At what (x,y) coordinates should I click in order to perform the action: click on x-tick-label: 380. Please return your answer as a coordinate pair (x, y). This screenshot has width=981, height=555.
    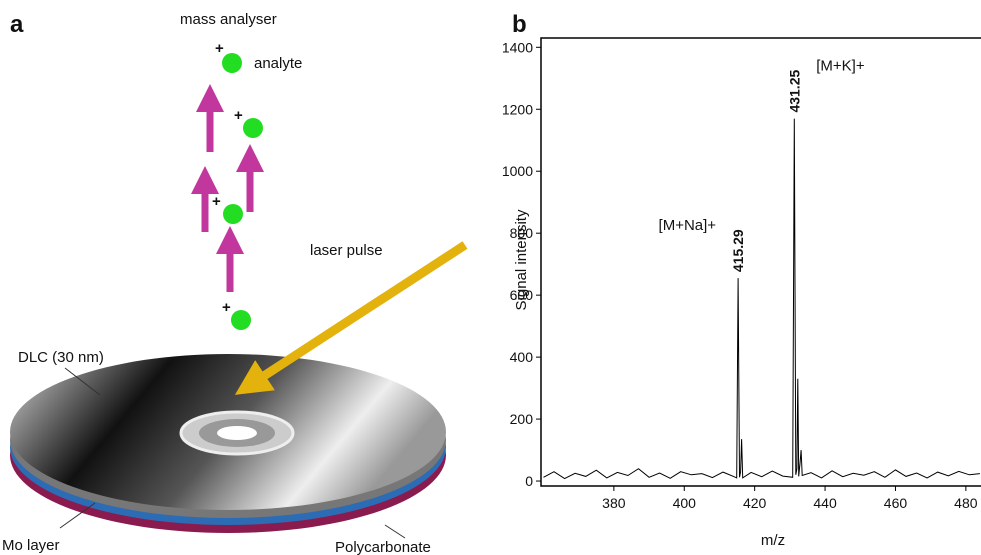
    Looking at the image, I should click on (614, 503).